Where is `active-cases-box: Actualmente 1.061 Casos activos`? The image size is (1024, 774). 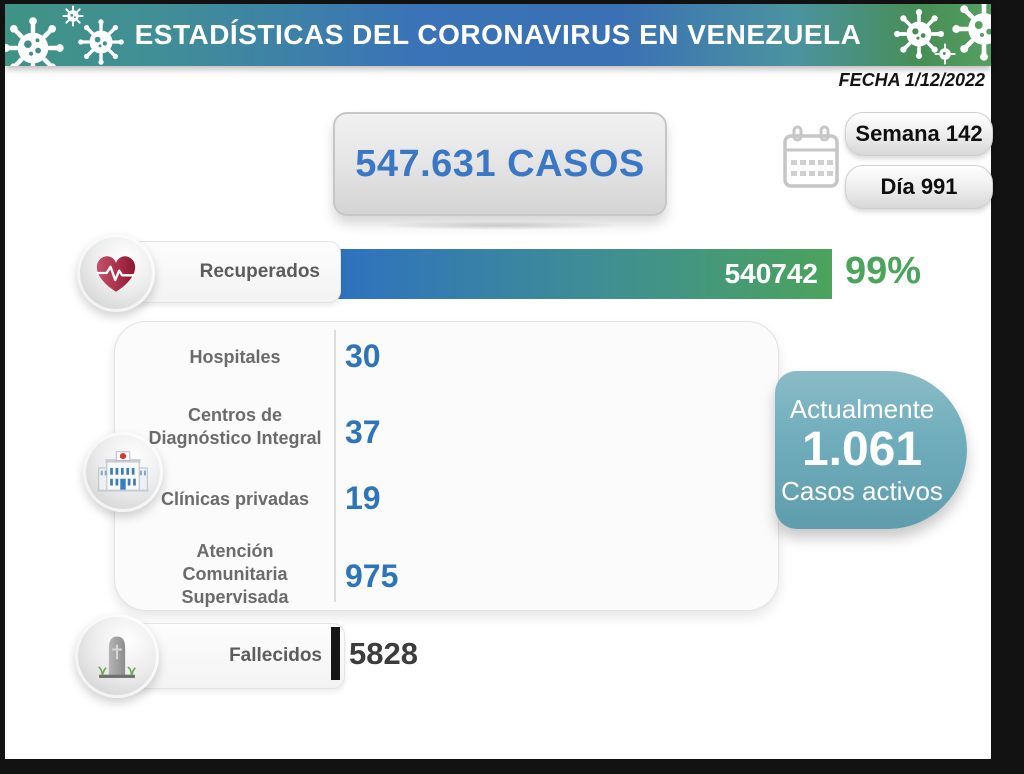
active-cases-box: Actualmente 1.061 Casos activos is located at coordinates (871, 450).